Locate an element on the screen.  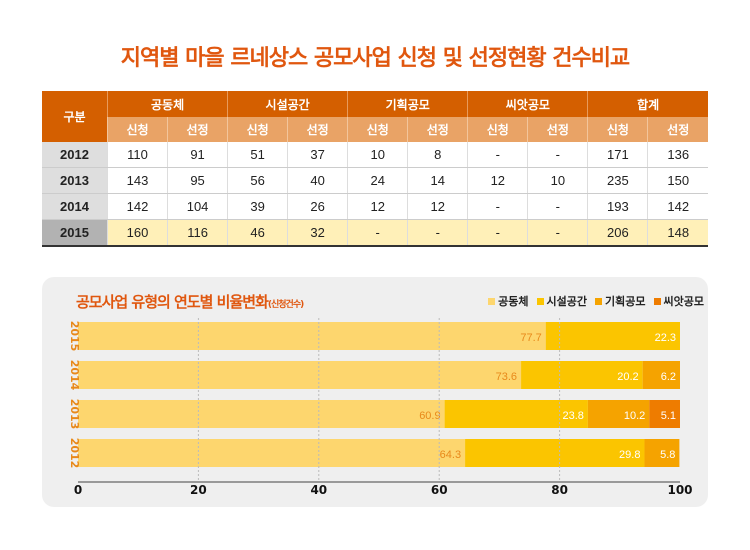
x-tick-label: 80 is located at coordinates (559, 490).